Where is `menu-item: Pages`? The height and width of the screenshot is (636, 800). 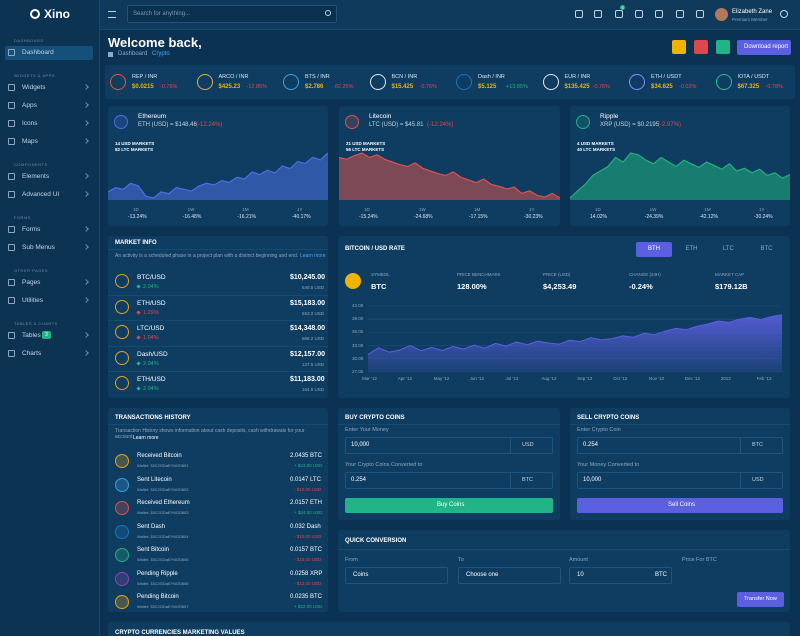
menu-item: Pages is located at coordinates (31, 282).